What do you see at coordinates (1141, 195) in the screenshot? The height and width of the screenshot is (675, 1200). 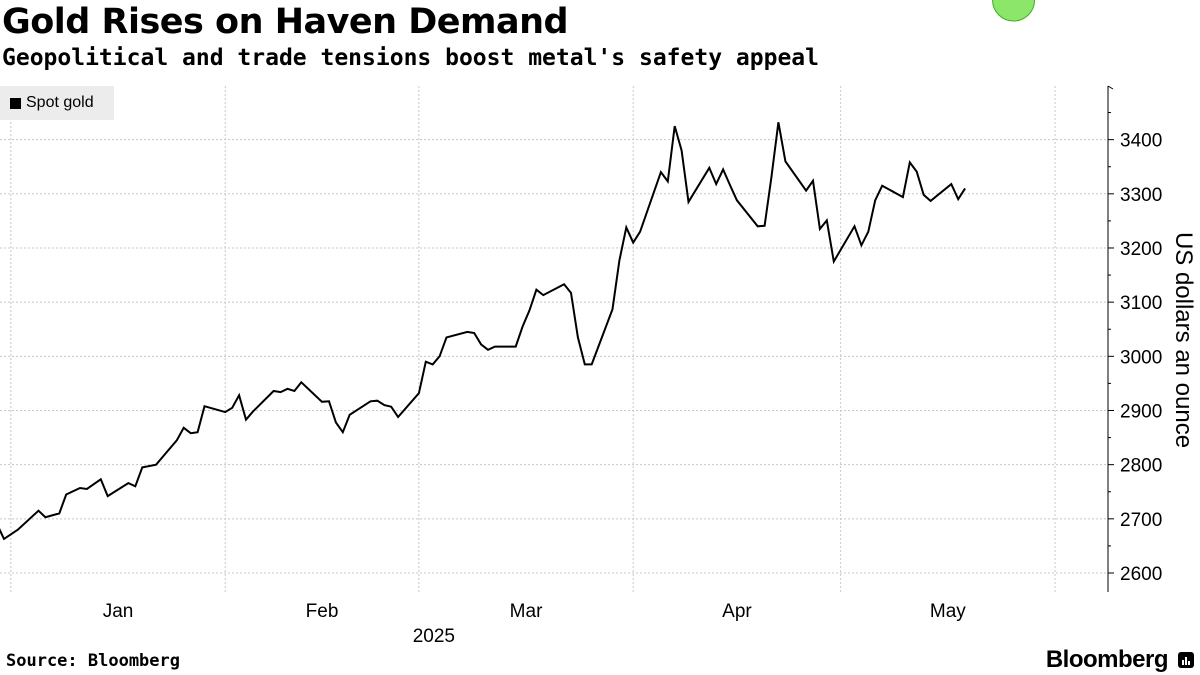 I see `y-tick-label: 3300` at bounding box center [1141, 195].